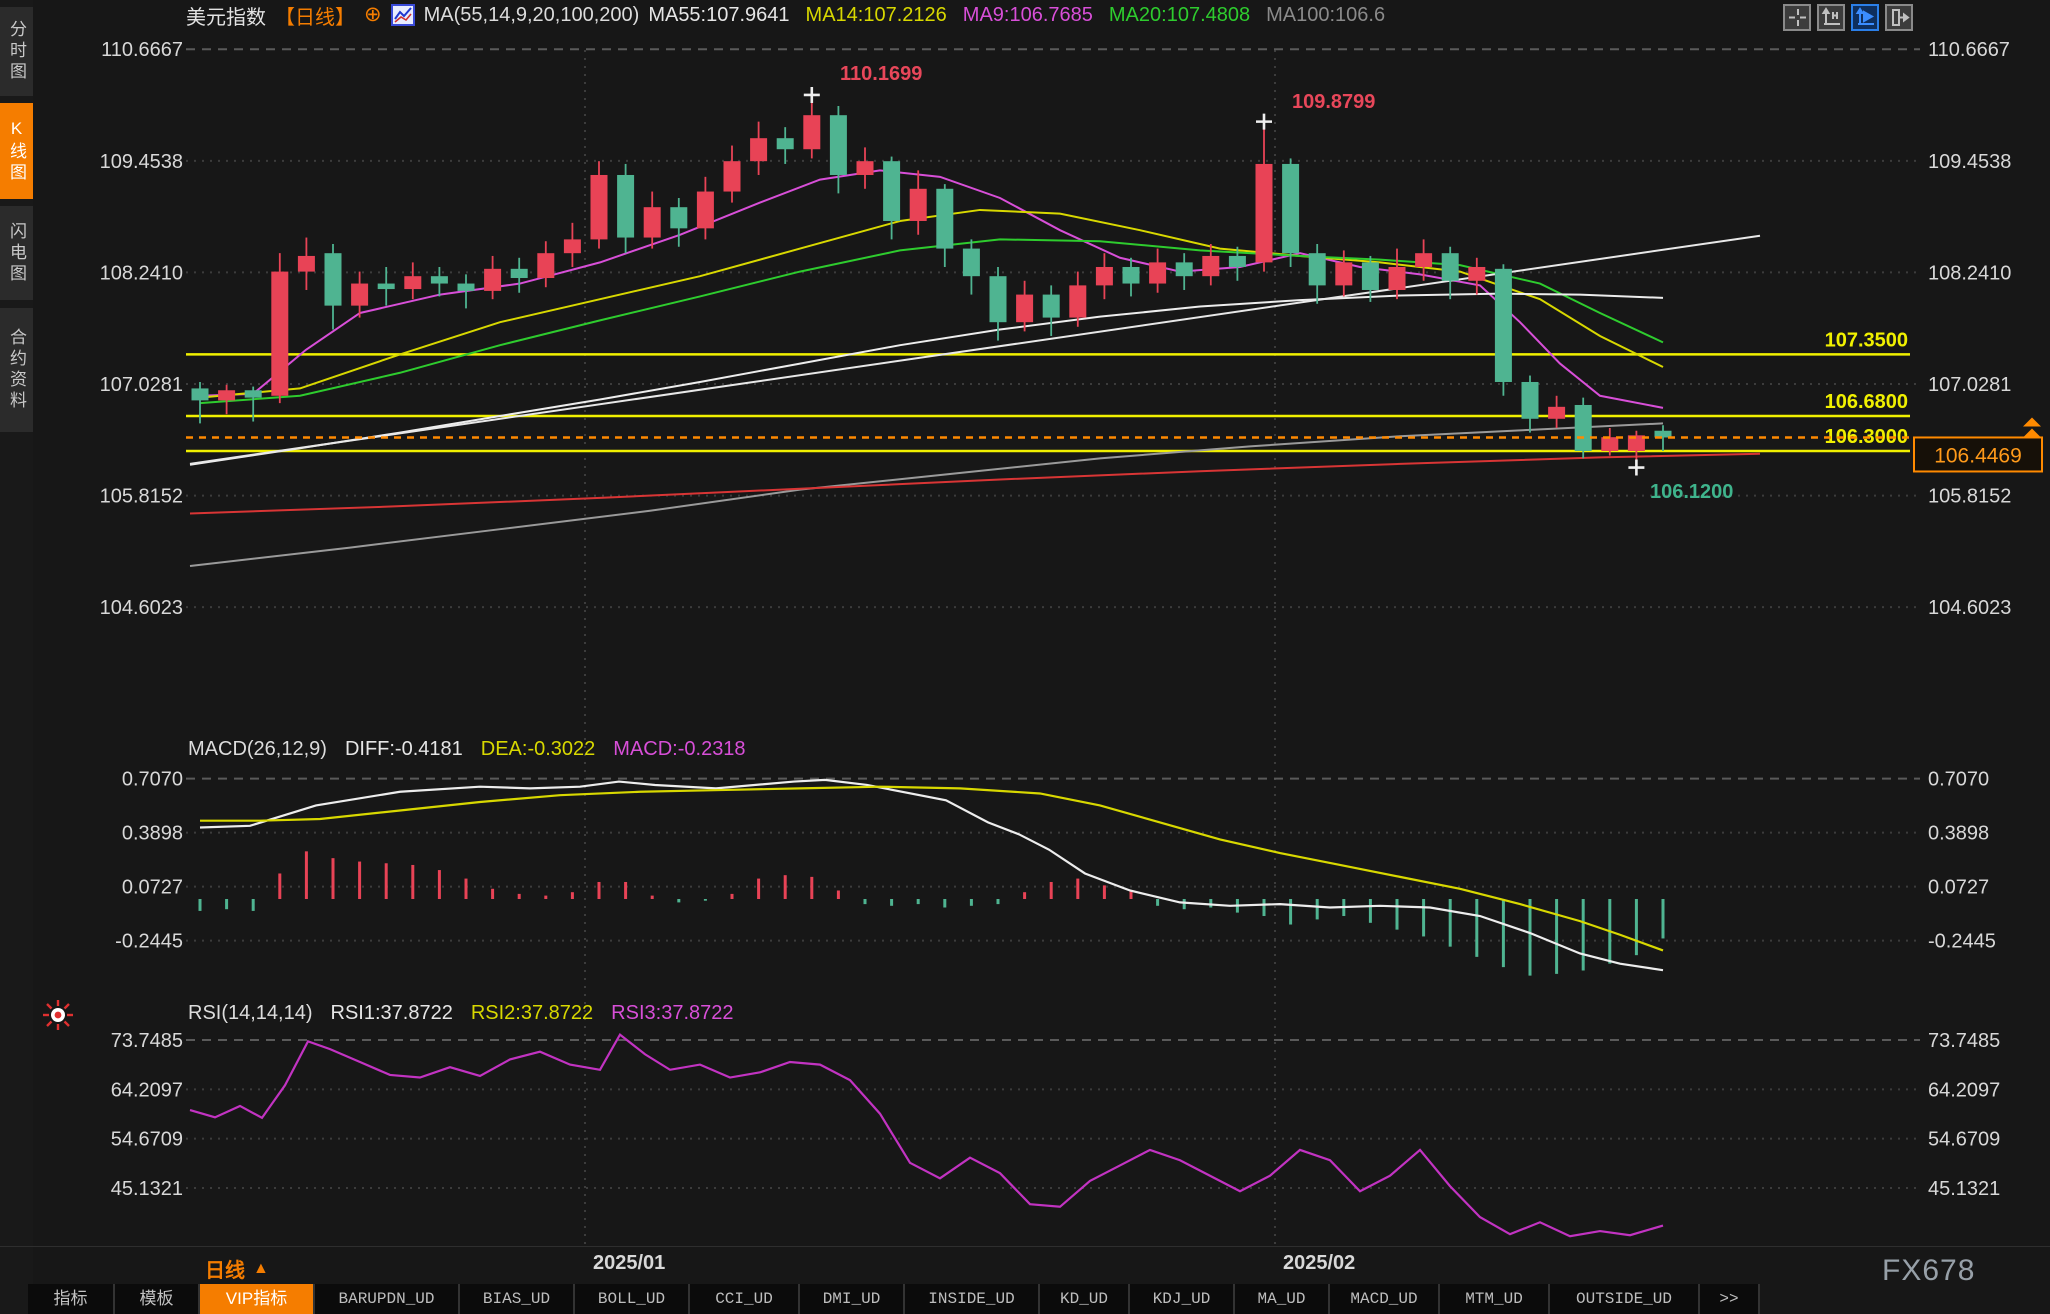 This screenshot has height=1314, width=2050. What do you see at coordinates (1831, 17) in the screenshot?
I see `axis-scale-icon` at bounding box center [1831, 17].